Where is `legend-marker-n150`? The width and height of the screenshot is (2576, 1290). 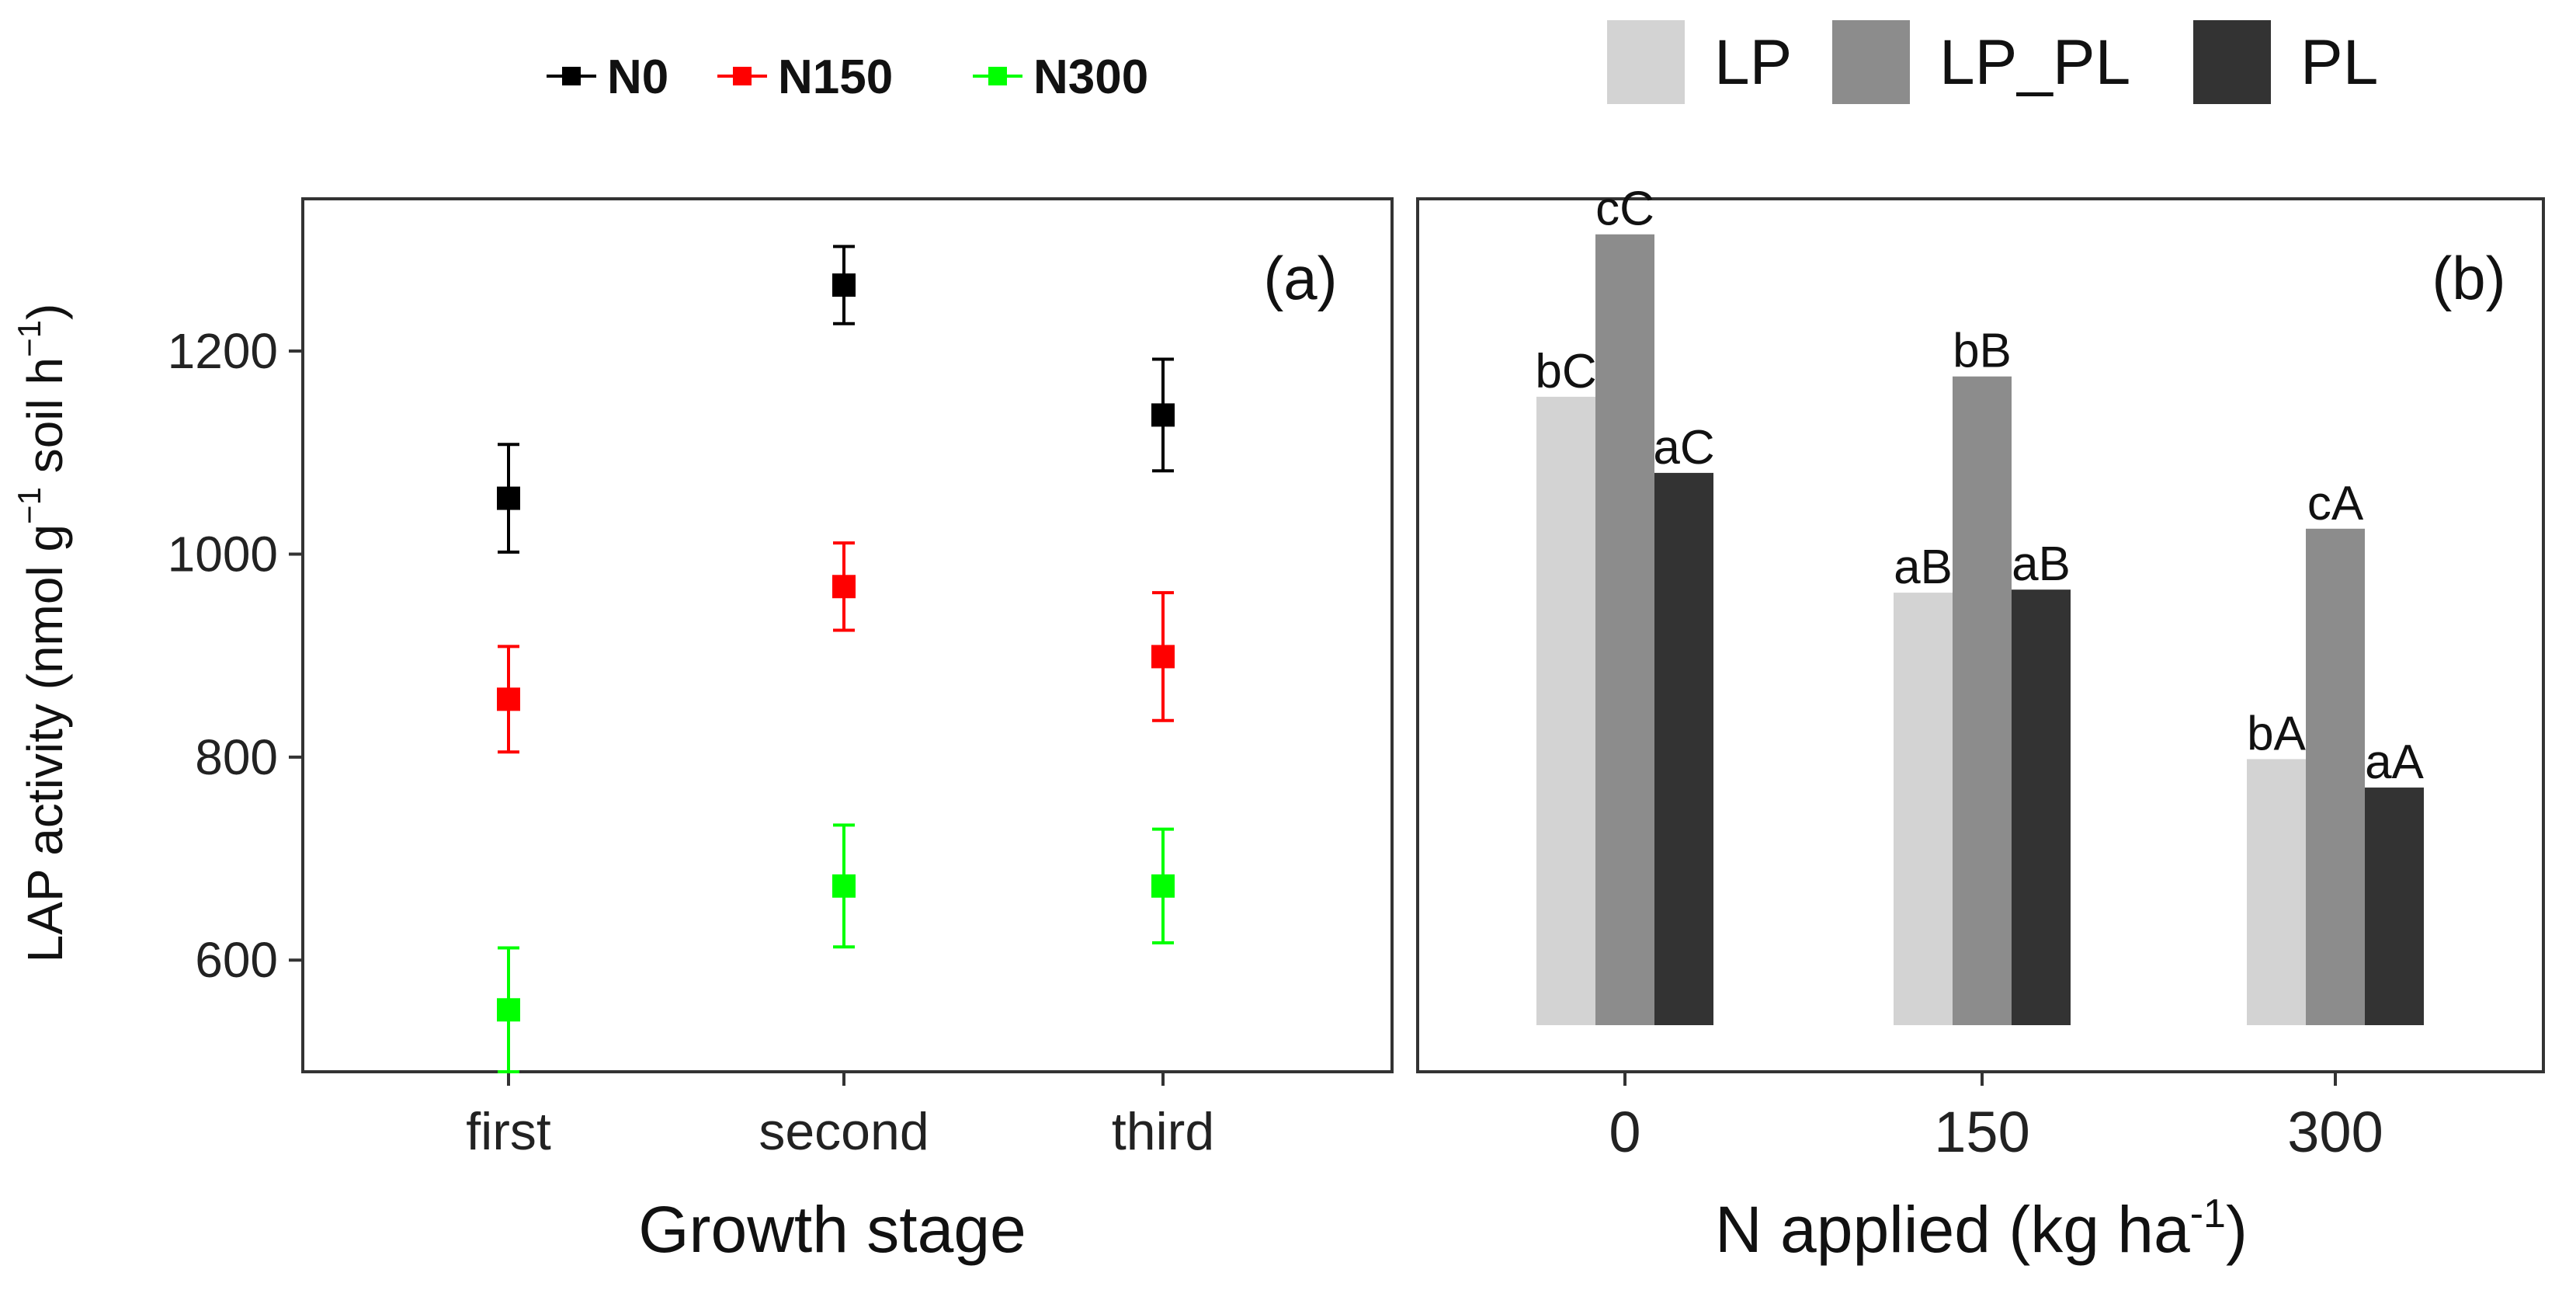
legend-marker-n150 is located at coordinates (742, 76).